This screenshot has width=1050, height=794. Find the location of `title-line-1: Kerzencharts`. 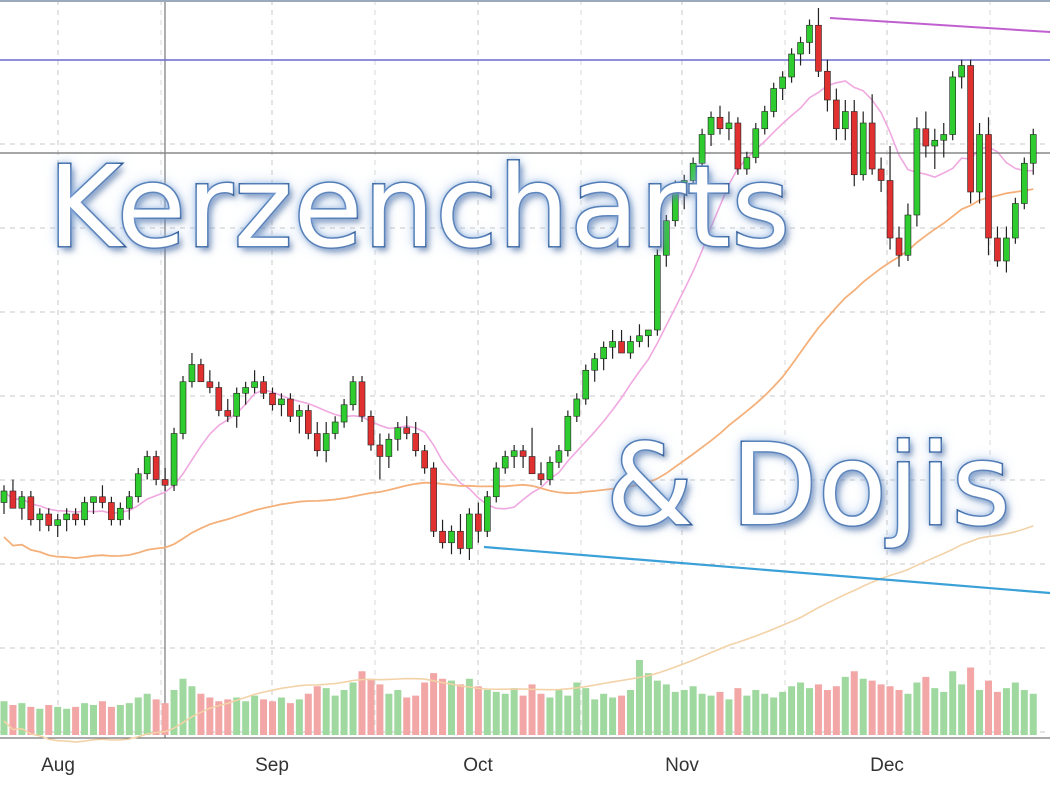

title-line-1: Kerzencharts is located at coordinates (419, 208).